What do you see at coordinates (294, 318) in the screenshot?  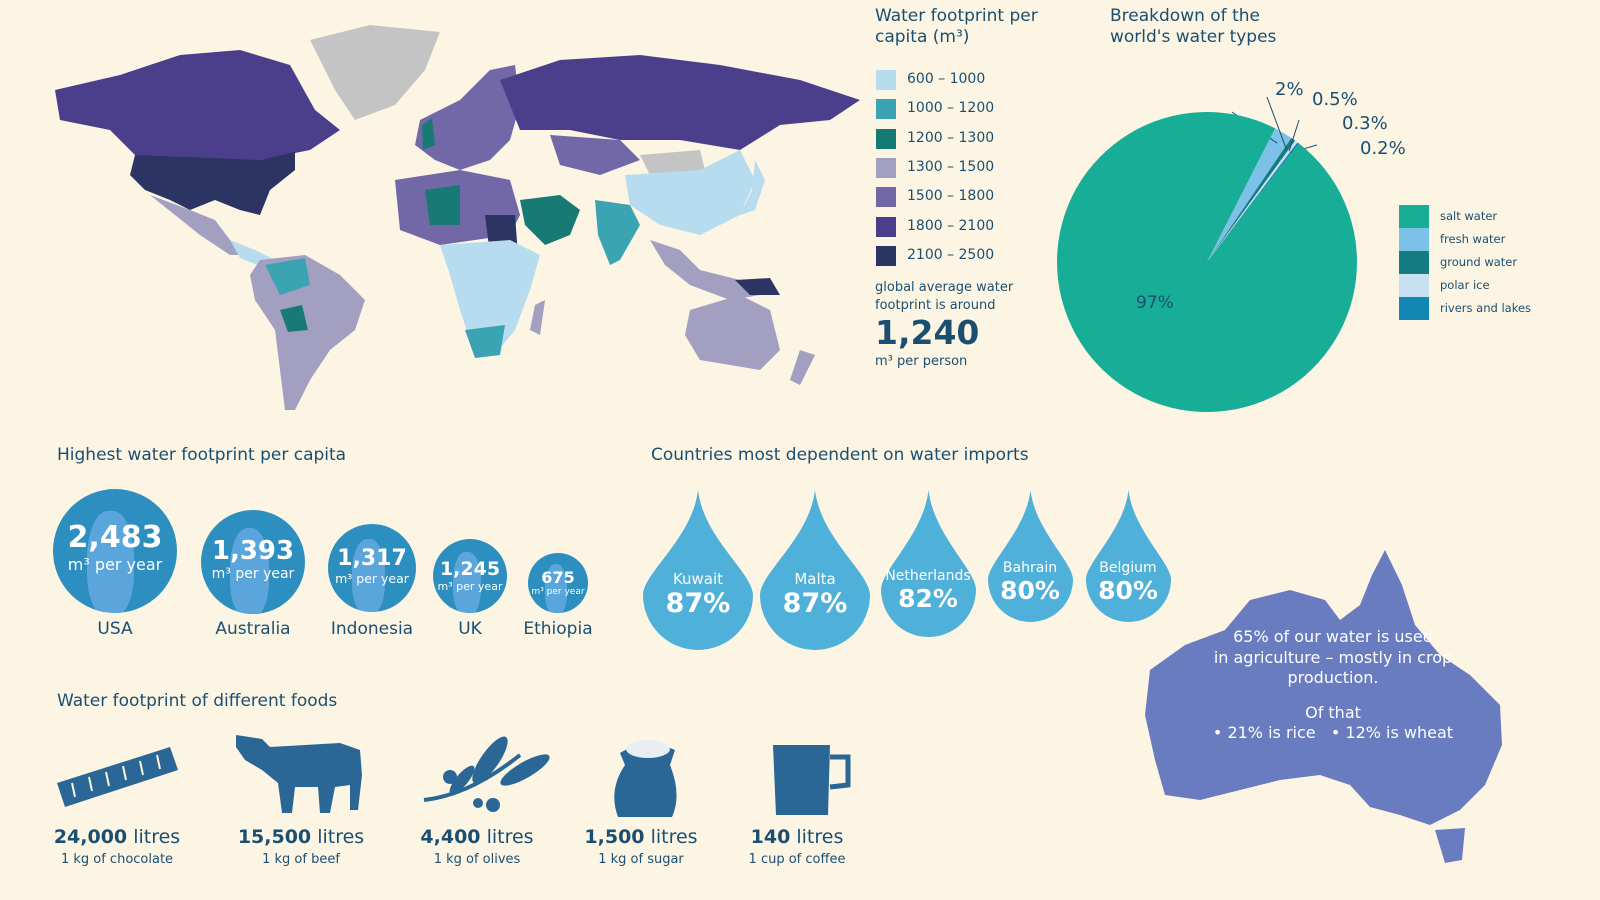 I see `map-bolivia` at bounding box center [294, 318].